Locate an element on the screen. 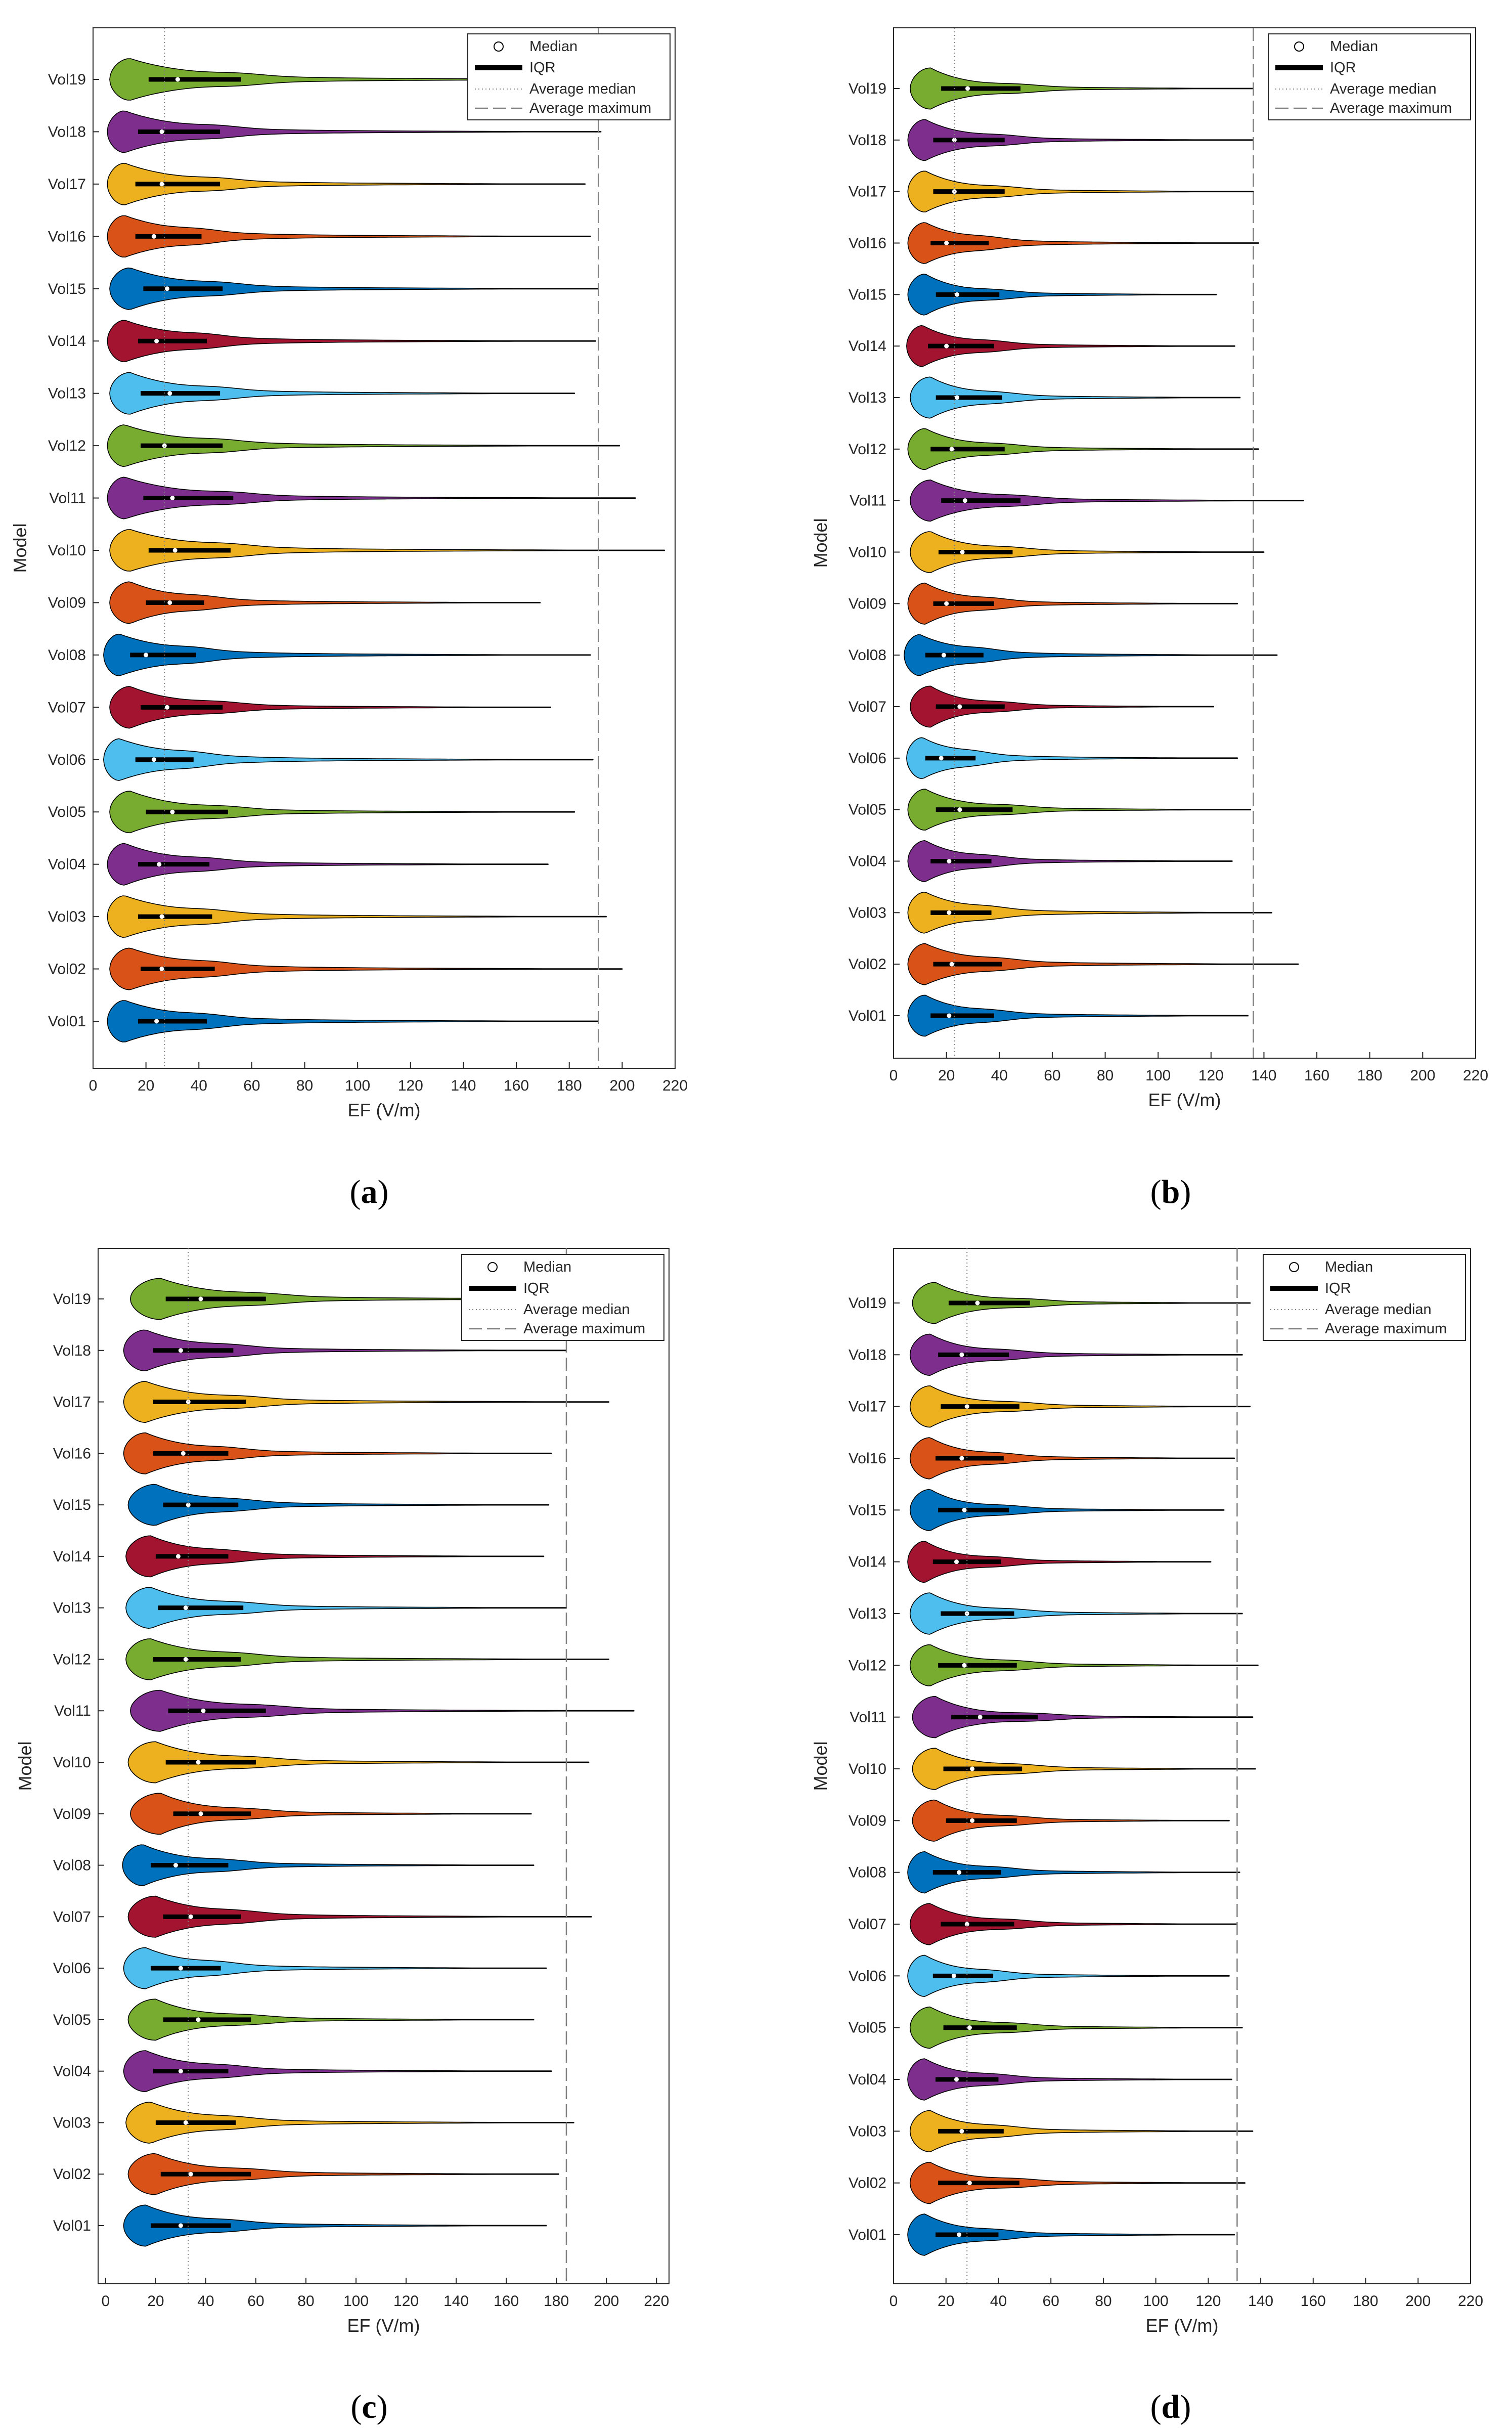 The image size is (1512, 2434). violin-vol17 is located at coordinates (366, 1402).